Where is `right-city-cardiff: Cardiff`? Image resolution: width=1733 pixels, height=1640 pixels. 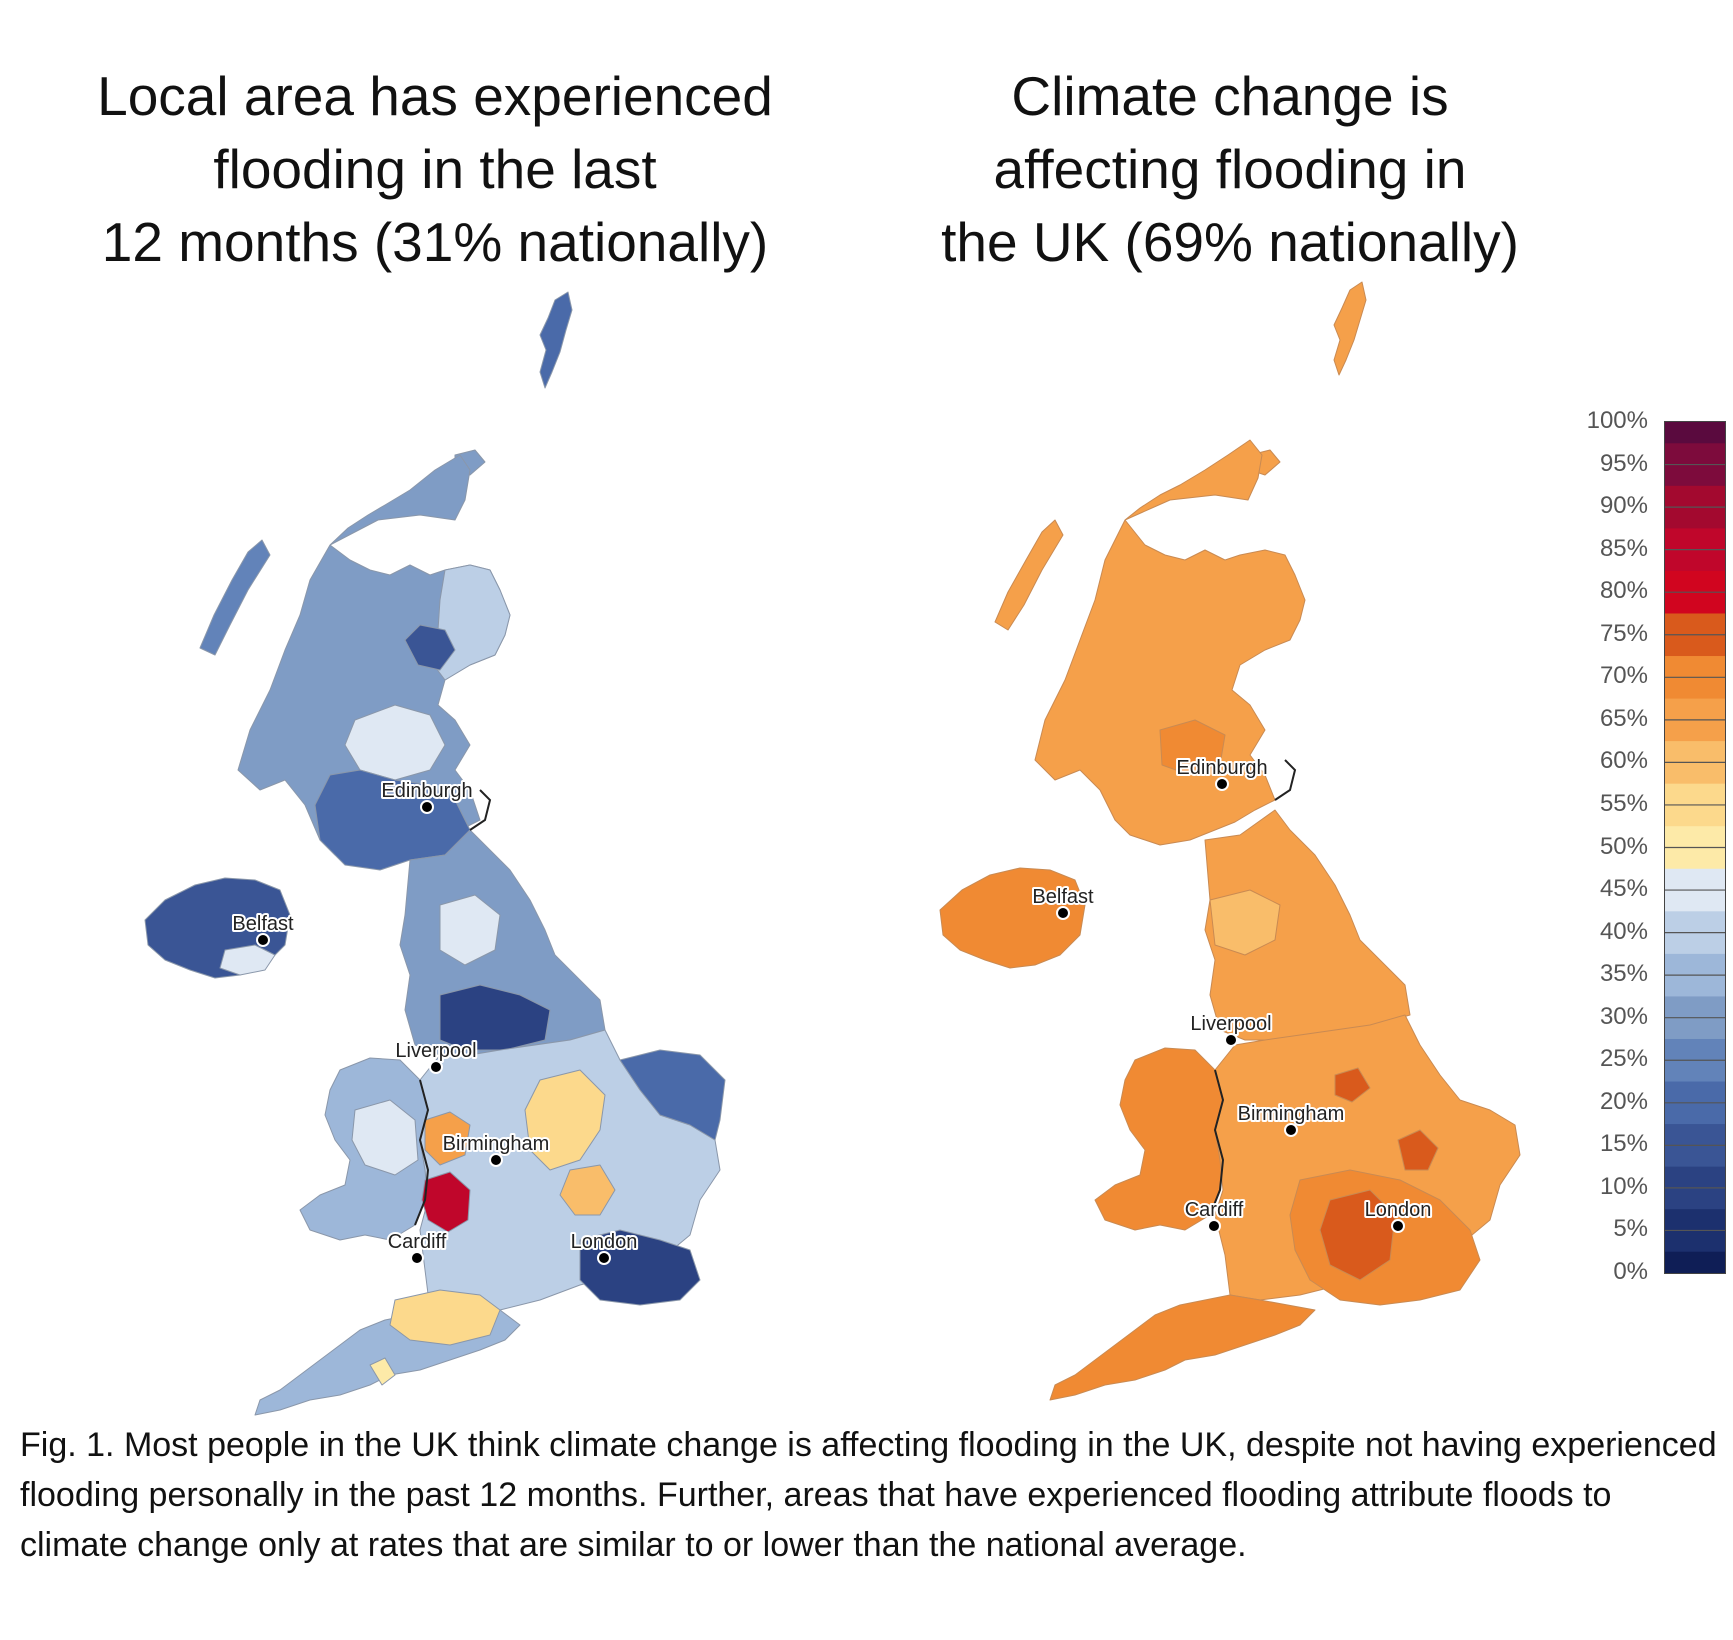
right-city-cardiff: Cardiff is located at coordinates (1214, 1215).